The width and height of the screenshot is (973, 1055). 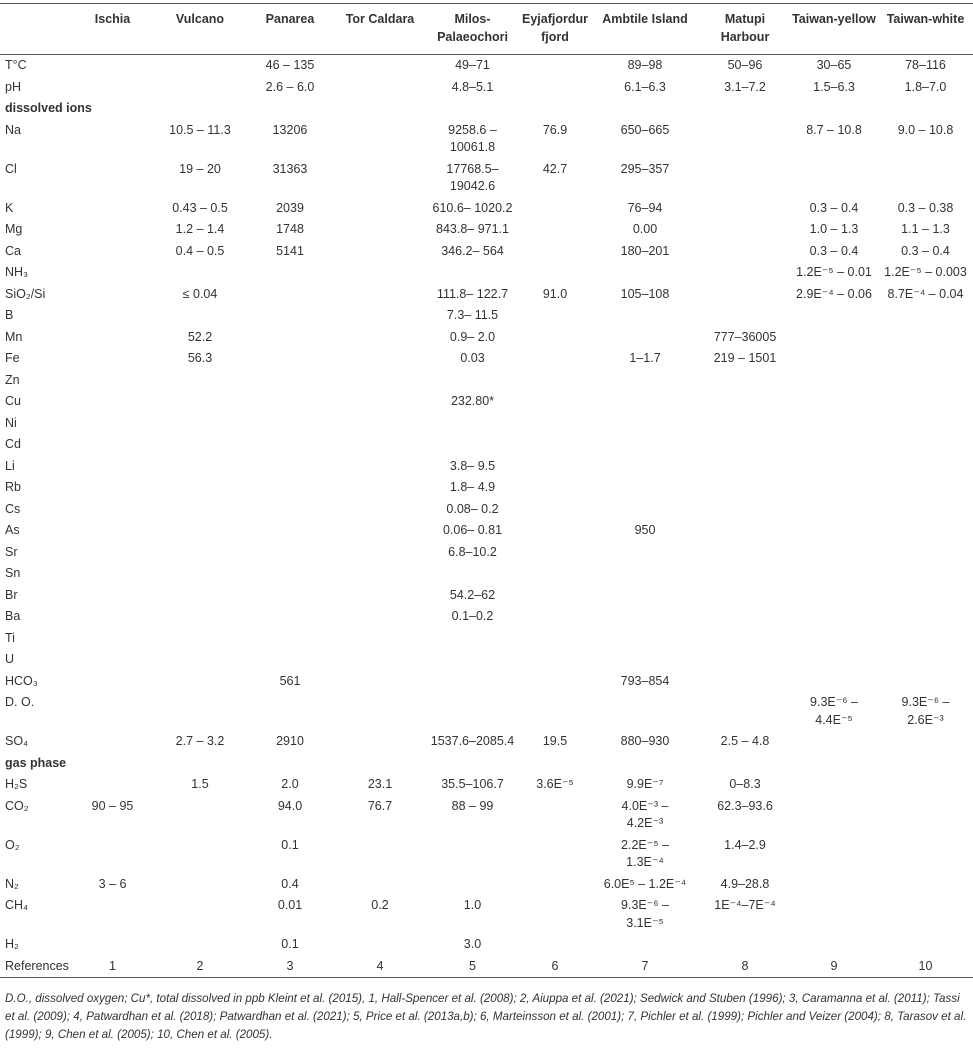 What do you see at coordinates (13, 573) in the screenshot?
I see `row-label: Sn` at bounding box center [13, 573].